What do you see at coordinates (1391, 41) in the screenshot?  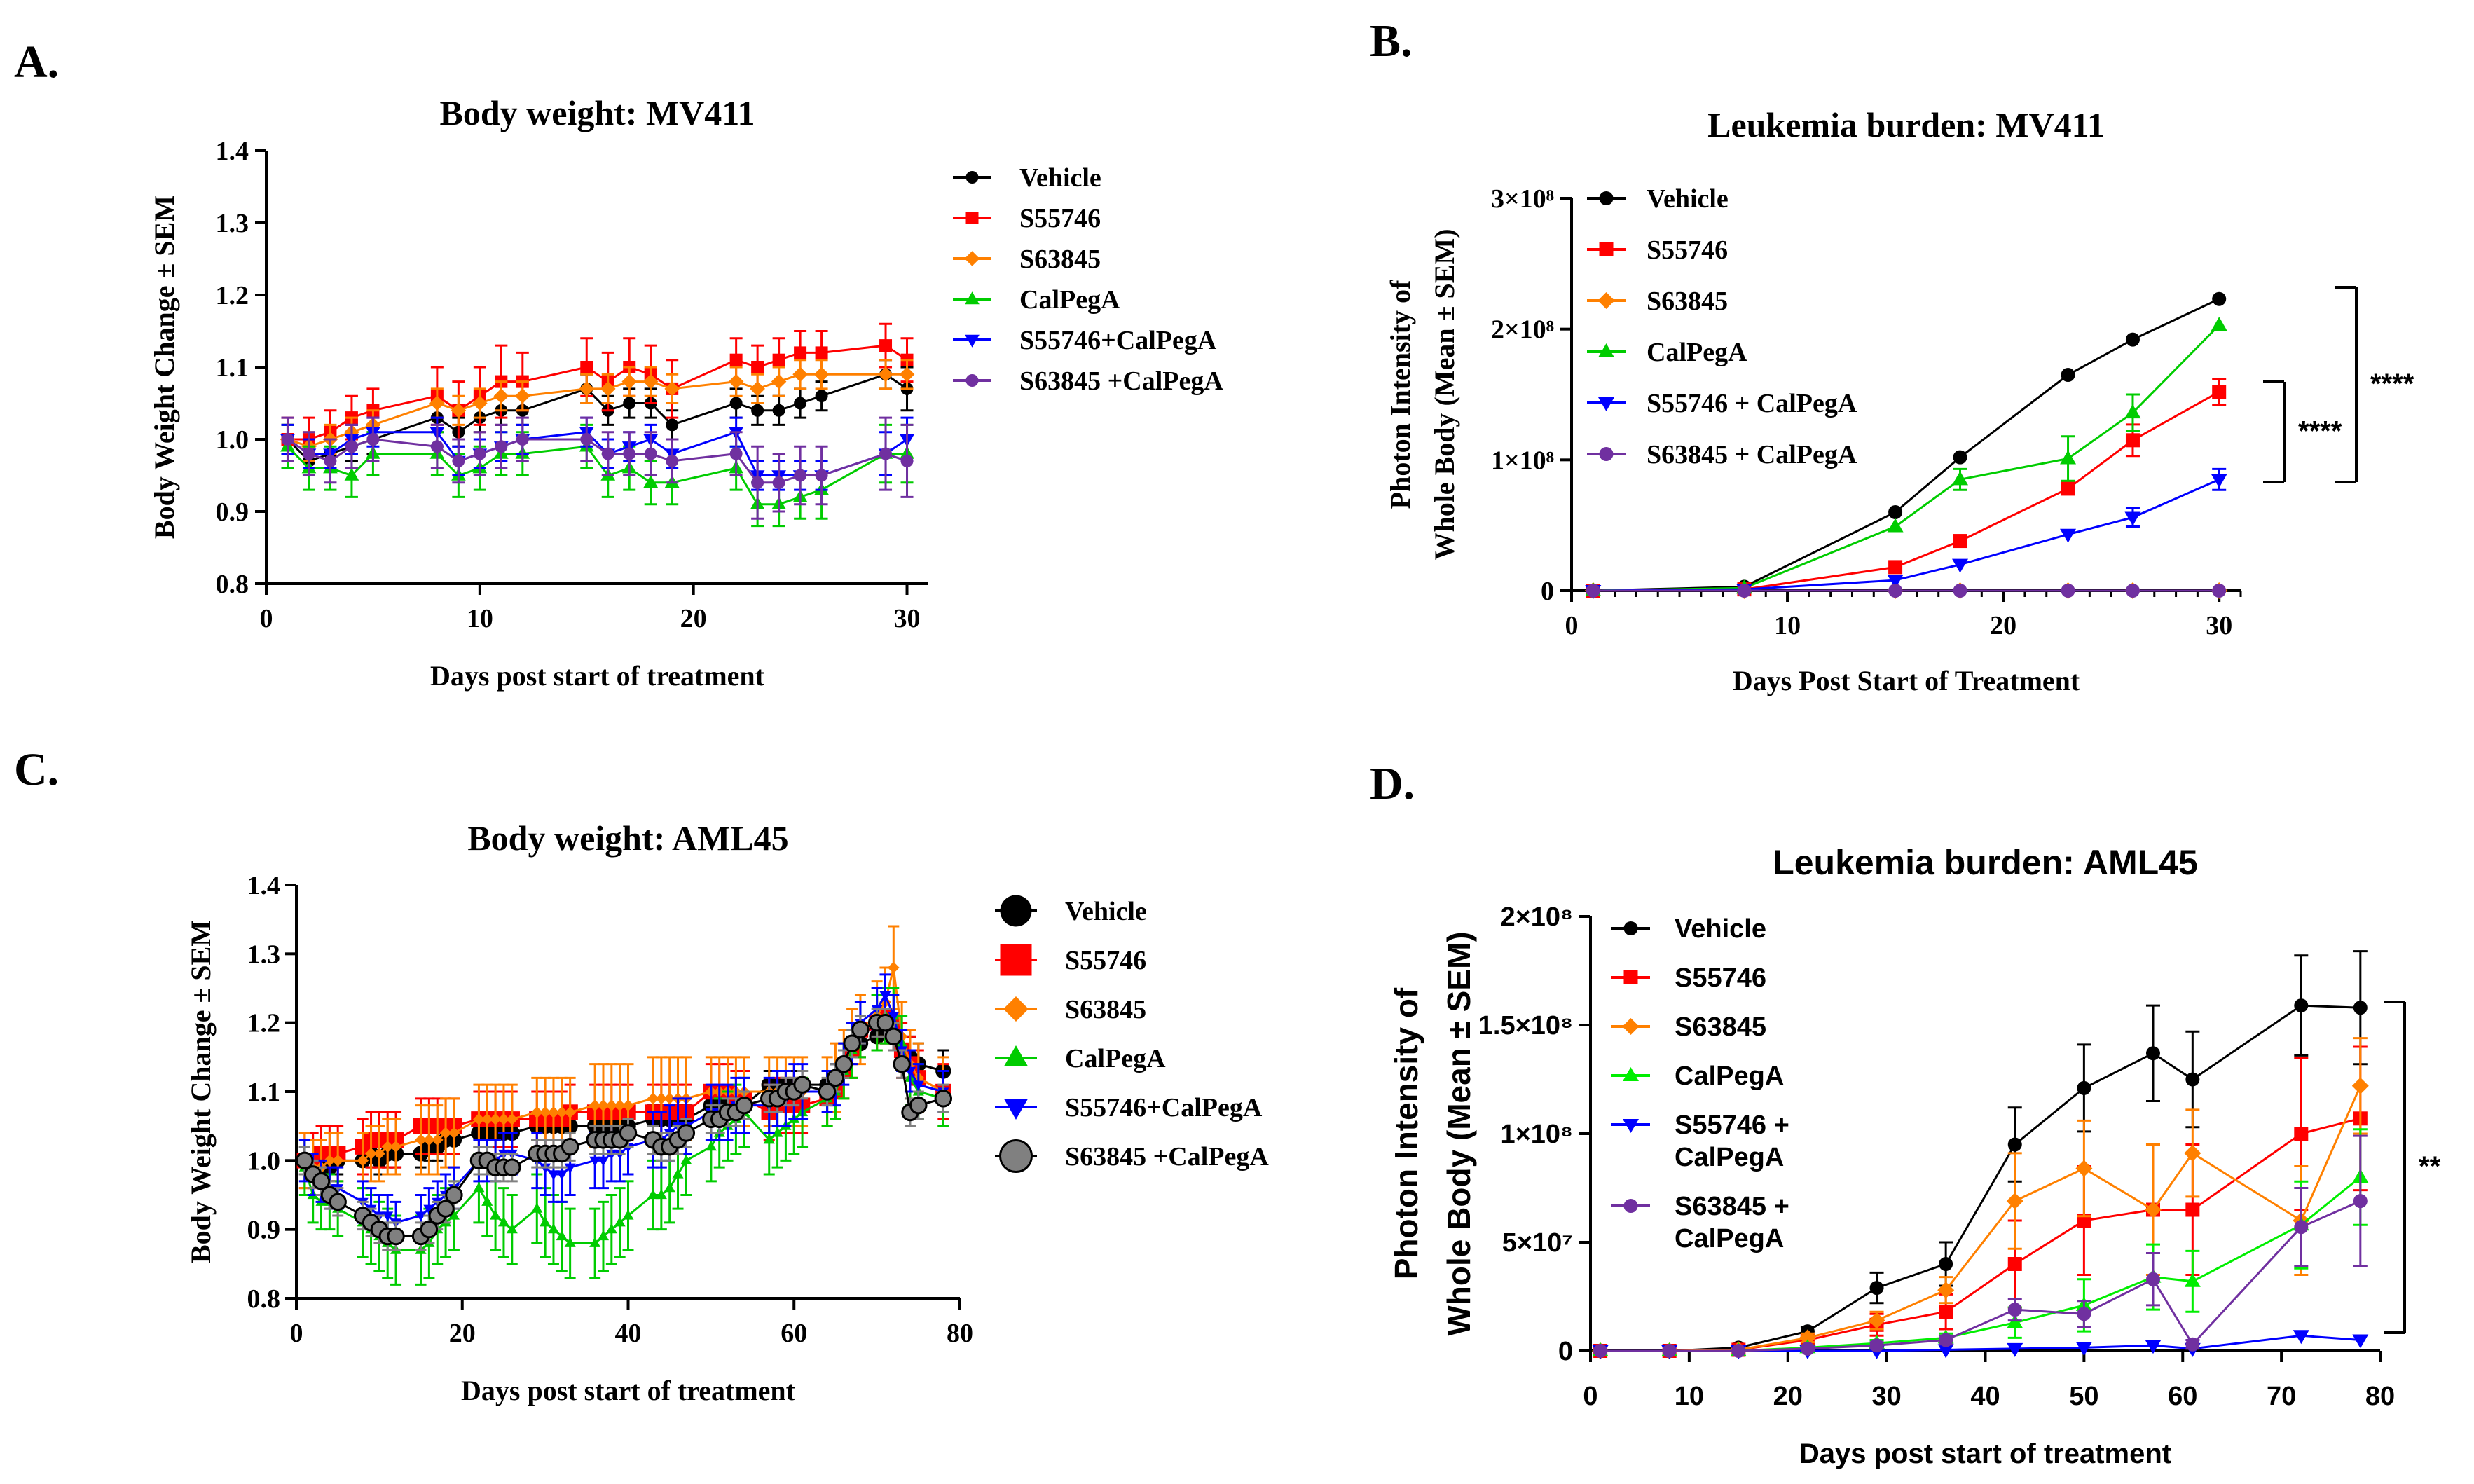 I see `panel-letter-b: B.` at bounding box center [1391, 41].